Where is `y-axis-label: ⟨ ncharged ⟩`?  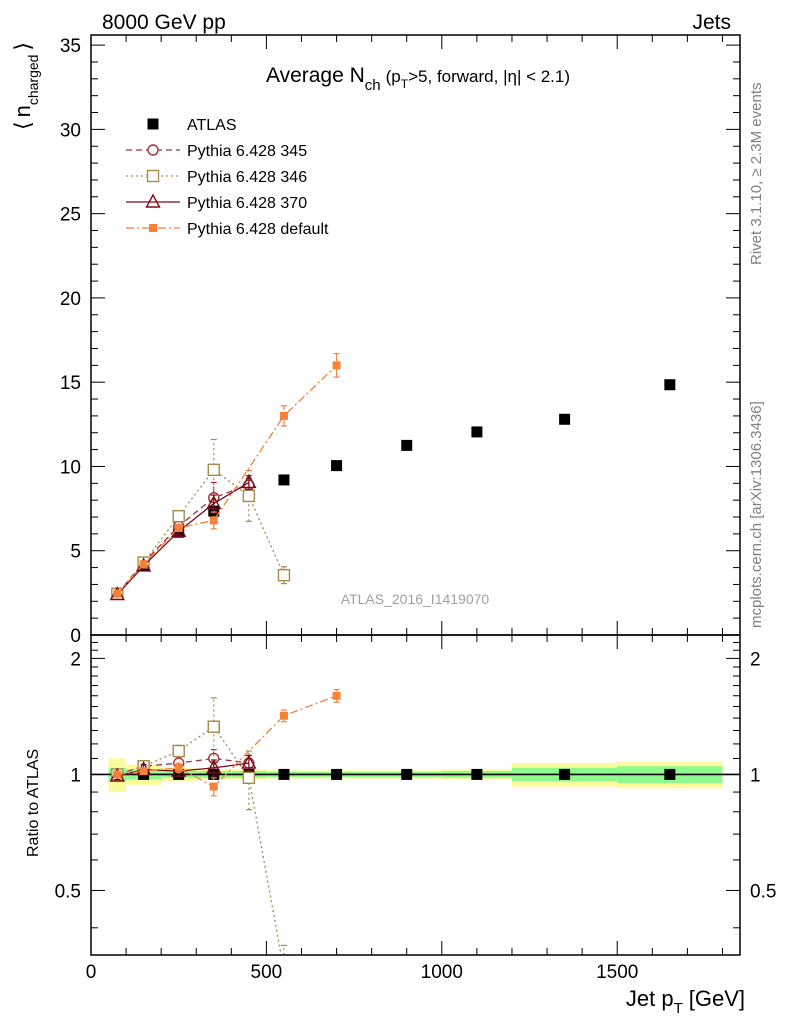 y-axis-label: ⟨ ncharged ⟩ is located at coordinates (25, 86).